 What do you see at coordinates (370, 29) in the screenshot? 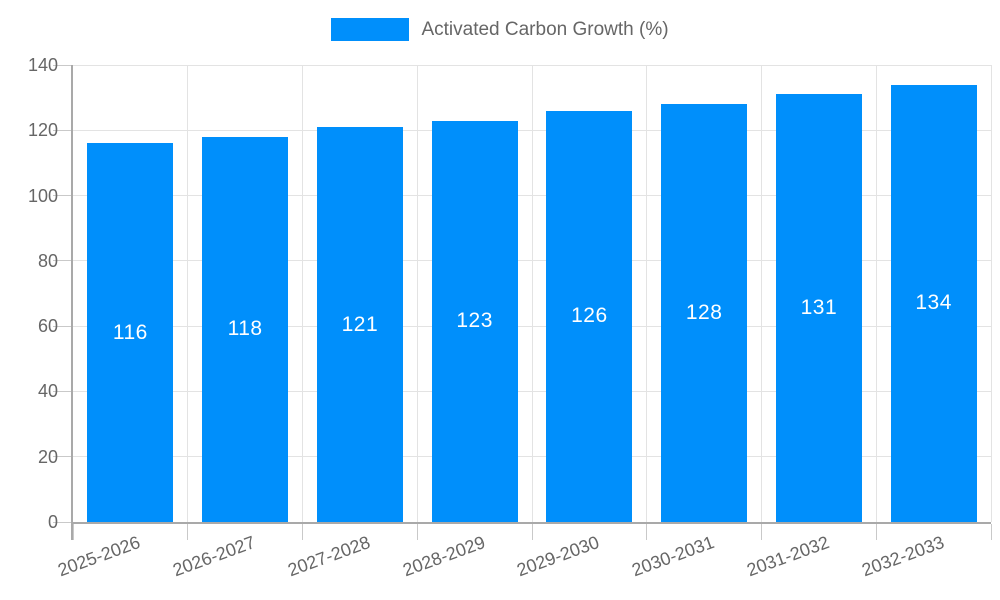
I see `legend-swatch-icon` at bounding box center [370, 29].